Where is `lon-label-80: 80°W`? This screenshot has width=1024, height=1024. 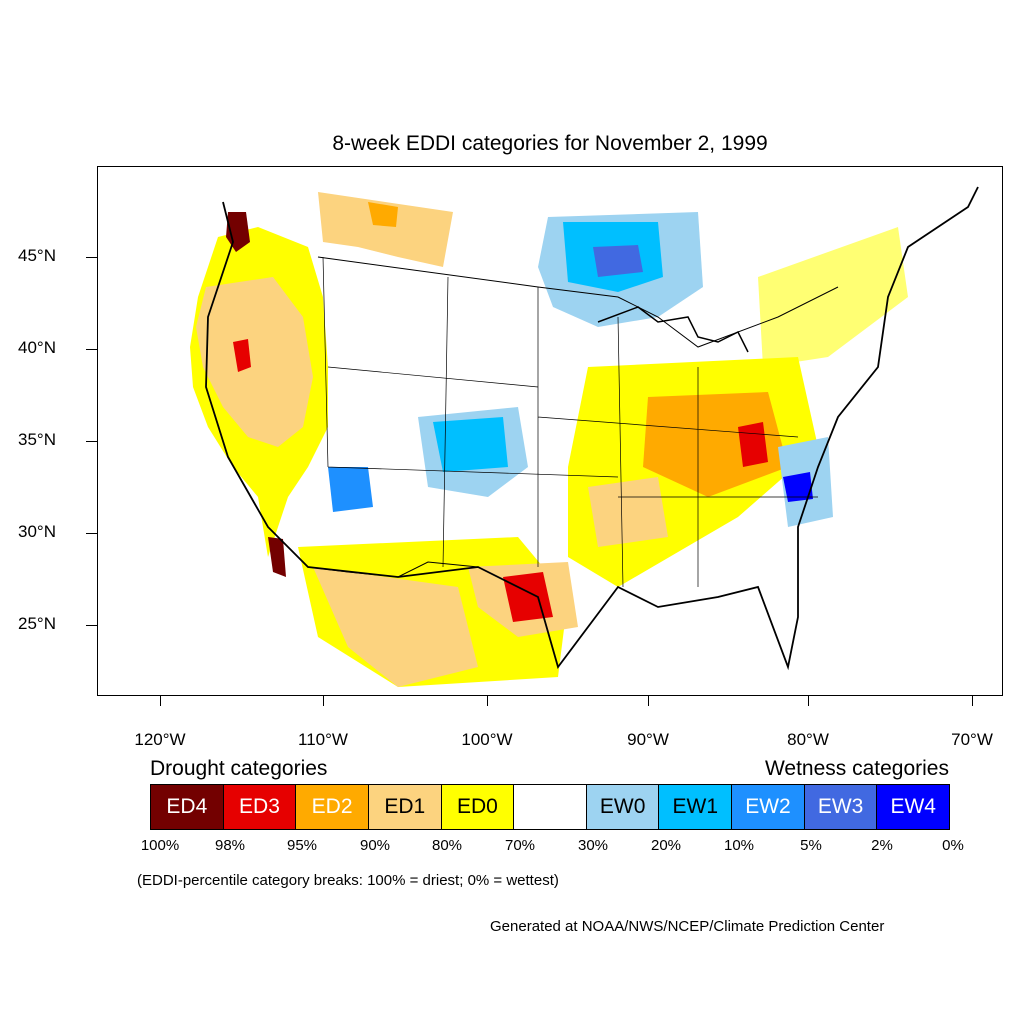
lon-label-80: 80°W is located at coordinates (808, 739).